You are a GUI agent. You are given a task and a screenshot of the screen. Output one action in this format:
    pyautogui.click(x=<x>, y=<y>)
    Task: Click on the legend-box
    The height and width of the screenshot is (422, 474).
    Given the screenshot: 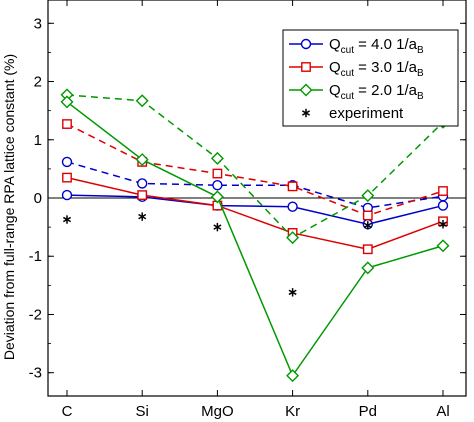 What is the action you would take?
    pyautogui.click(x=370, y=78)
    